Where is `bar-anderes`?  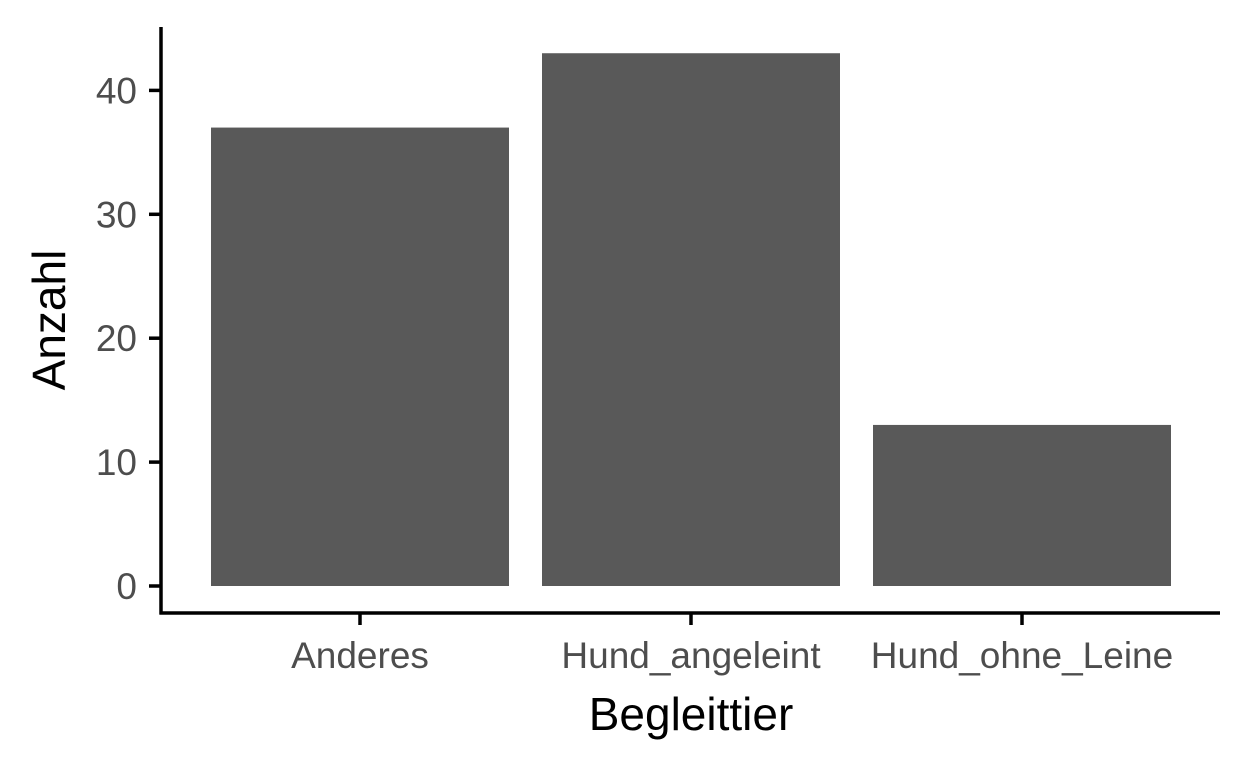
bar-anderes is located at coordinates (360, 356).